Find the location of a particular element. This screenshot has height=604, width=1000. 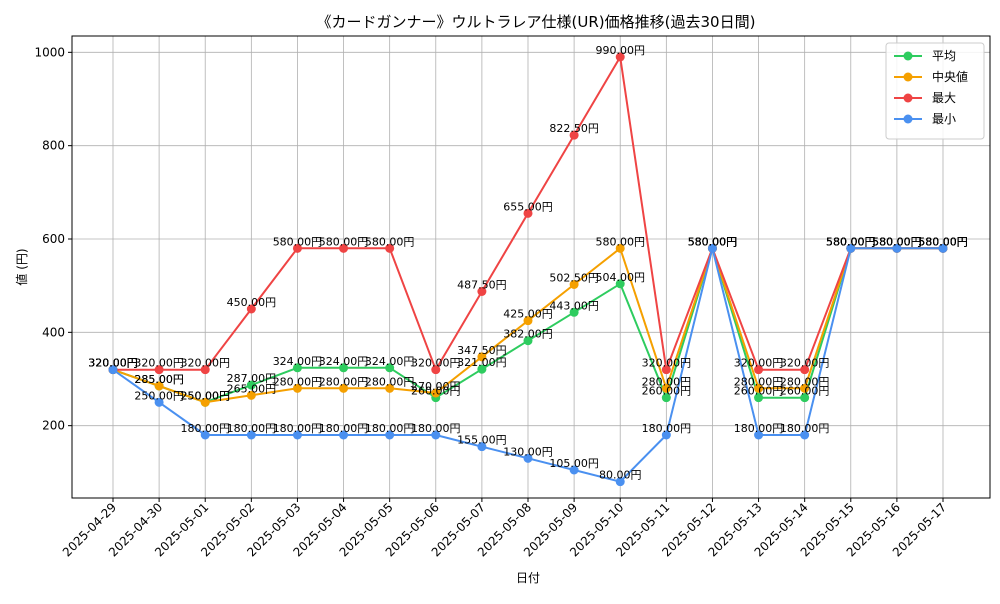

legend-label: 平均 is located at coordinates (944, 56).